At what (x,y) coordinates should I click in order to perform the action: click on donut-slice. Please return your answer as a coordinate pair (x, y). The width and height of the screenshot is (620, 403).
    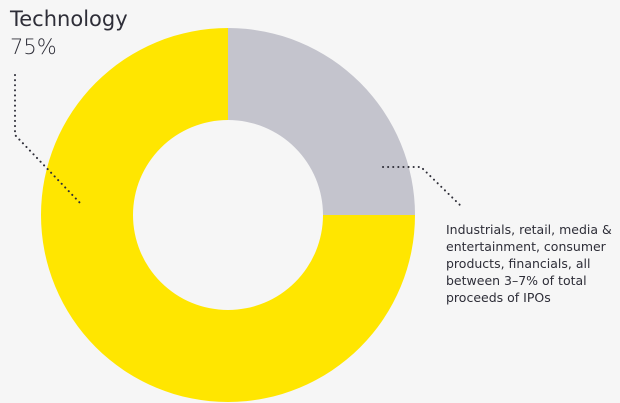
    Looking at the image, I should click on (321, 121).